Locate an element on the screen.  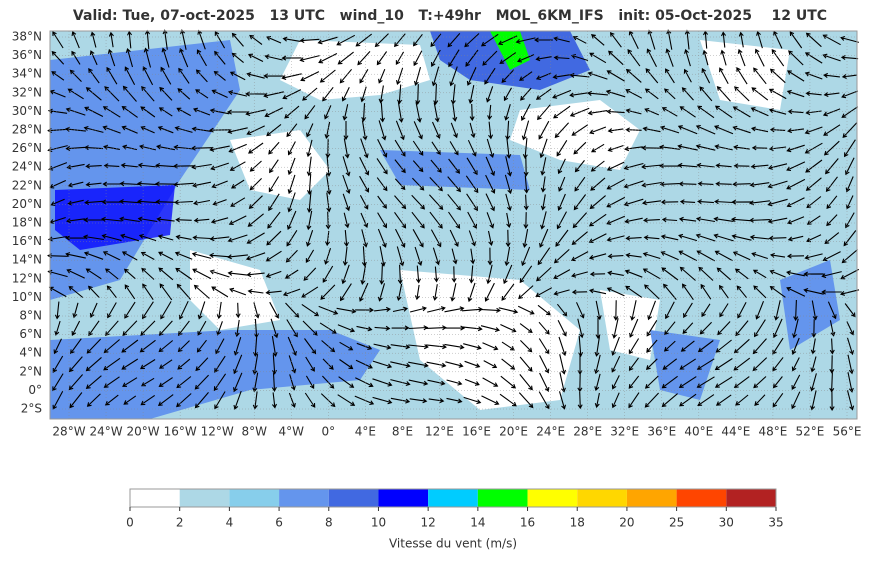
lon-label: 52°E is located at coordinates (810, 432).